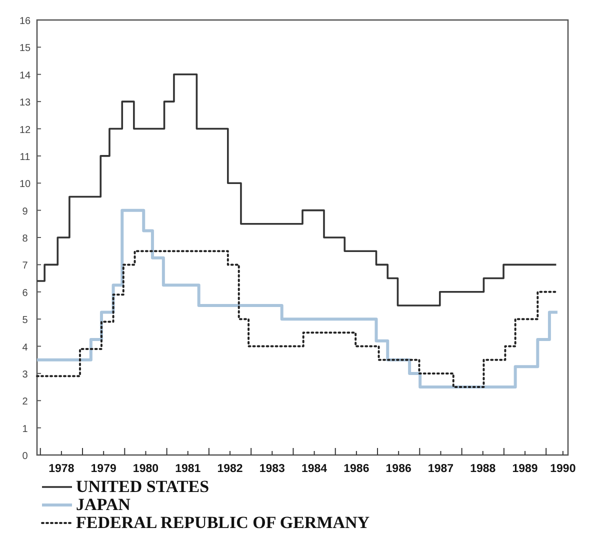 The width and height of the screenshot is (593, 542). Describe the element at coordinates (61, 469) in the screenshot. I see `x-tick-label: 1978` at that location.